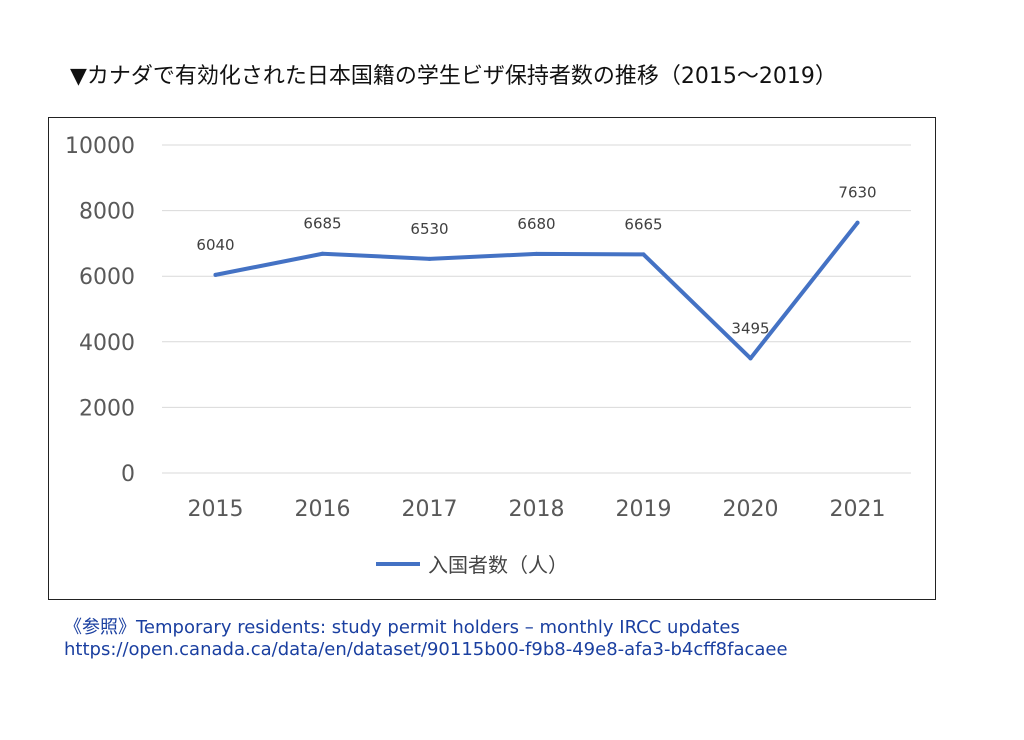 The width and height of the screenshot is (1024, 740). I want to click on x-tick-label: 2016, so click(323, 509).